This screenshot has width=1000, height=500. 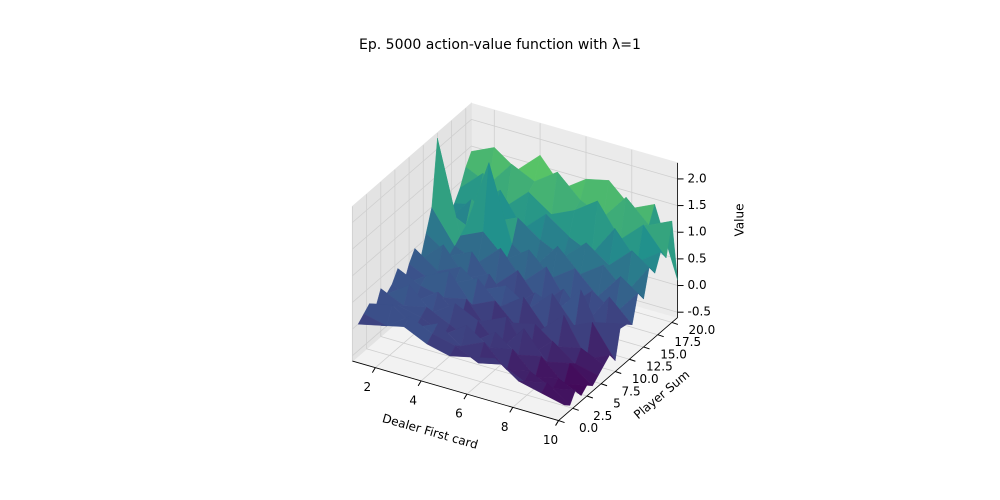 I want to click on x-tick-label: 10, so click(x=550, y=440).